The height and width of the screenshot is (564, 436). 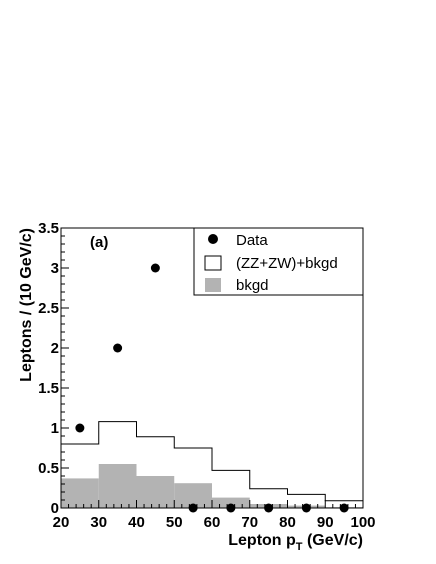 What do you see at coordinates (213, 239) in the screenshot?
I see `legend-marker-data` at bounding box center [213, 239].